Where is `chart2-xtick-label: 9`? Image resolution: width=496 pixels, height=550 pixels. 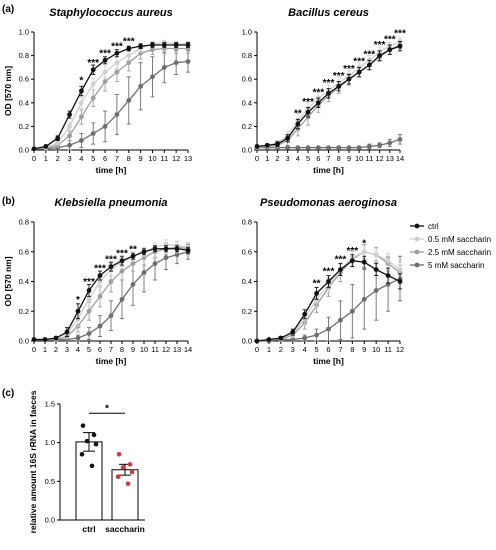 chart2-xtick-label: 9 is located at coordinates (133, 349).